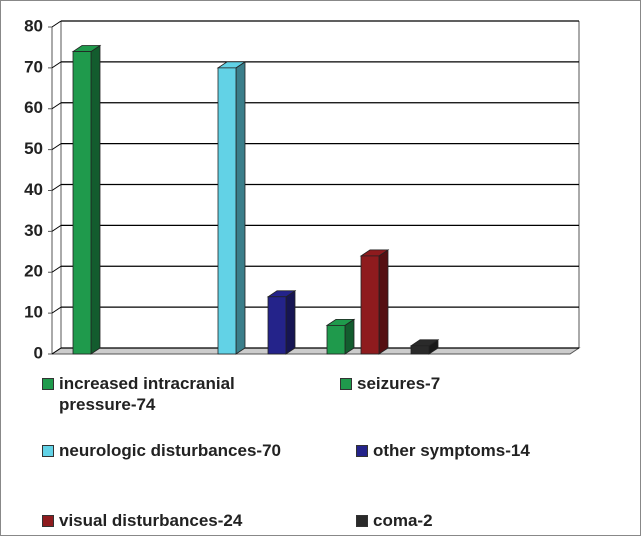 The image size is (641, 536). What do you see at coordinates (151, 520) in the screenshot?
I see `legend-label: visual disturbances-24` at bounding box center [151, 520].